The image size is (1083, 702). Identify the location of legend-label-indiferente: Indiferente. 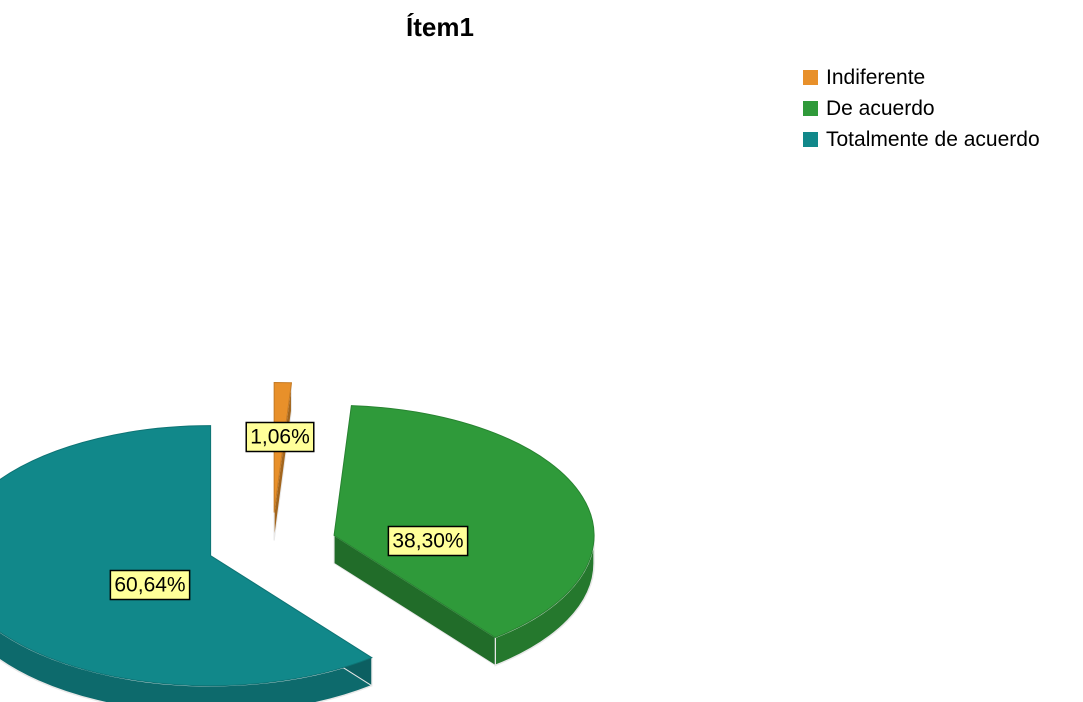
(876, 77).